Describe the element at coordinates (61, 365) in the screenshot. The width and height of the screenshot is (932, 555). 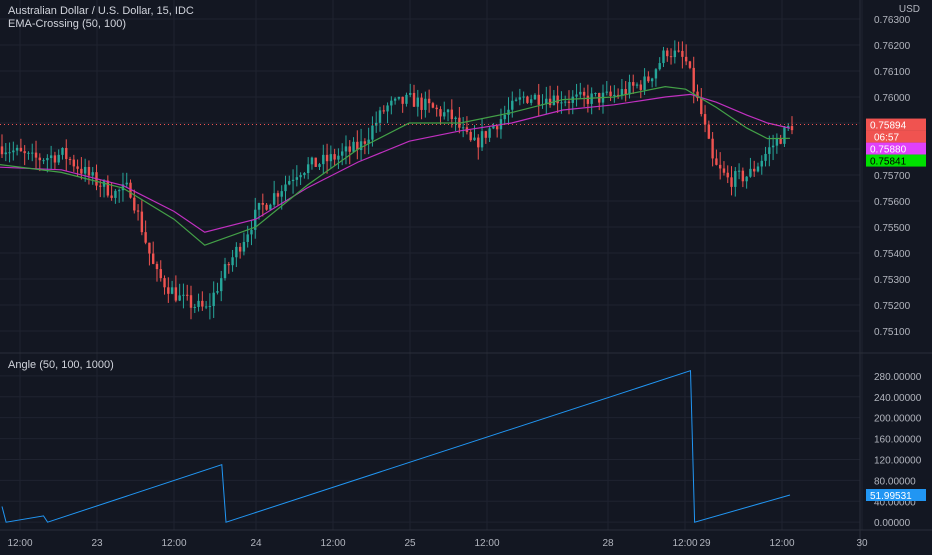
I see `angle-legend: Angle (50, 100, 1000)` at that location.